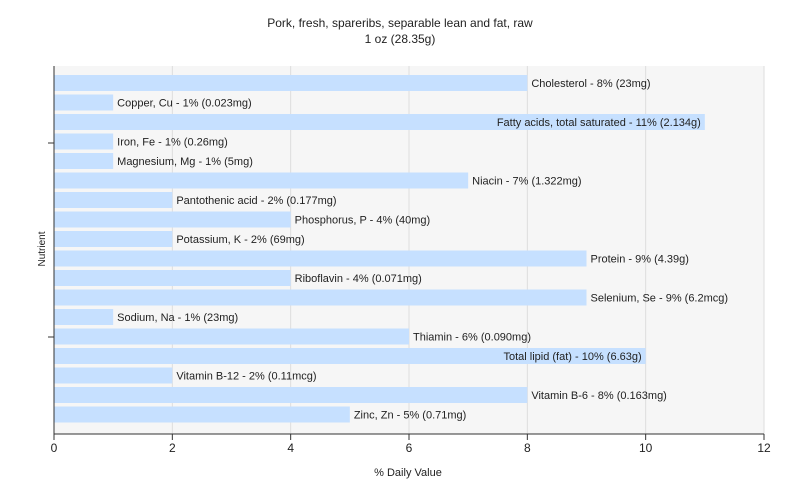 This screenshot has height=500, width=800. Describe the element at coordinates (526, 182) in the screenshot. I see `bar-label: Niacin - 7% (1.322mg)` at that location.